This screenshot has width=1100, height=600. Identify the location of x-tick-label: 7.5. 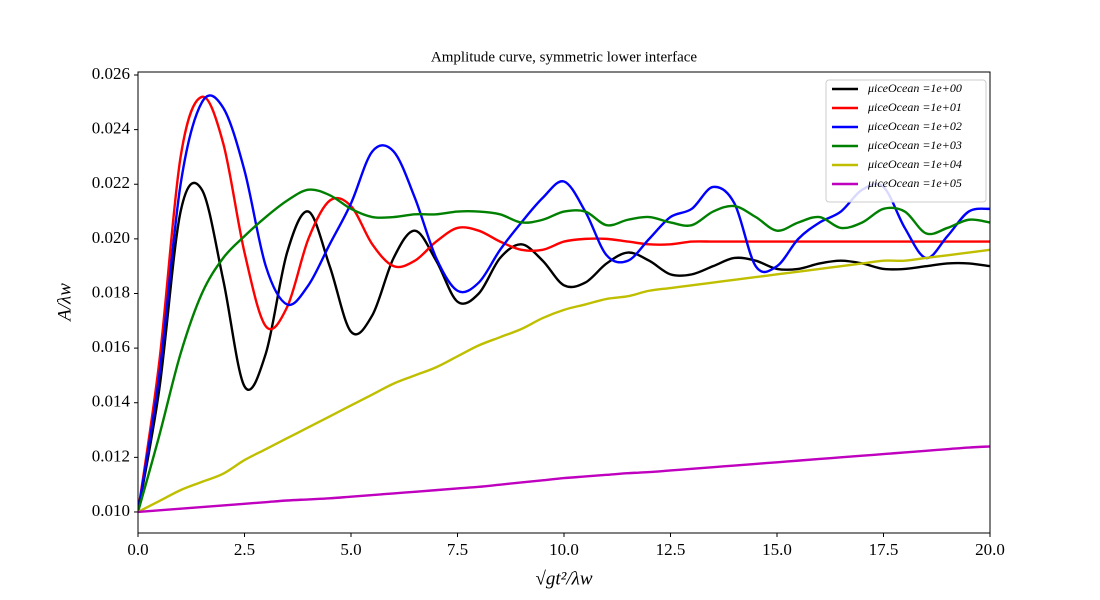
(457, 549).